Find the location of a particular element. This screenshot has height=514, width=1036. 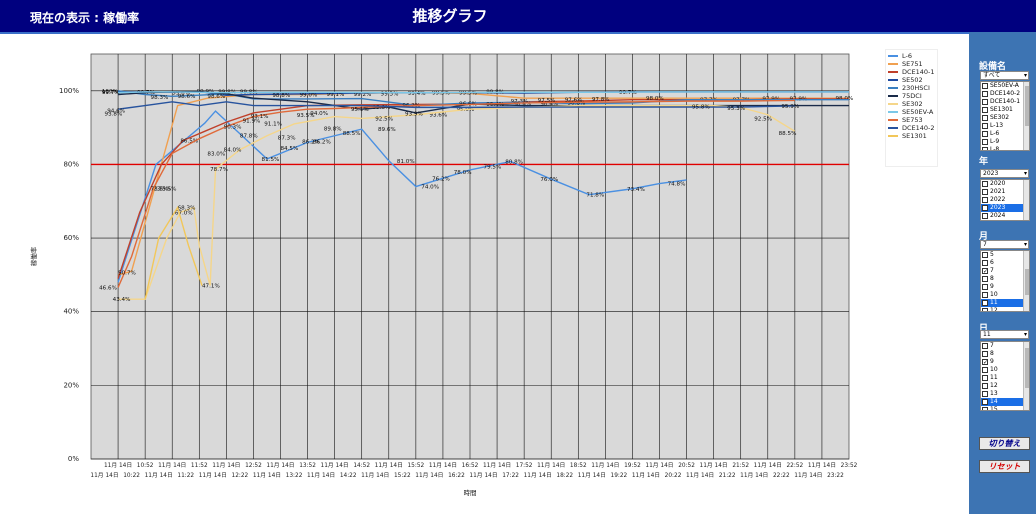

month-list-item: ✓ 11 is located at coordinates (1005, 303).